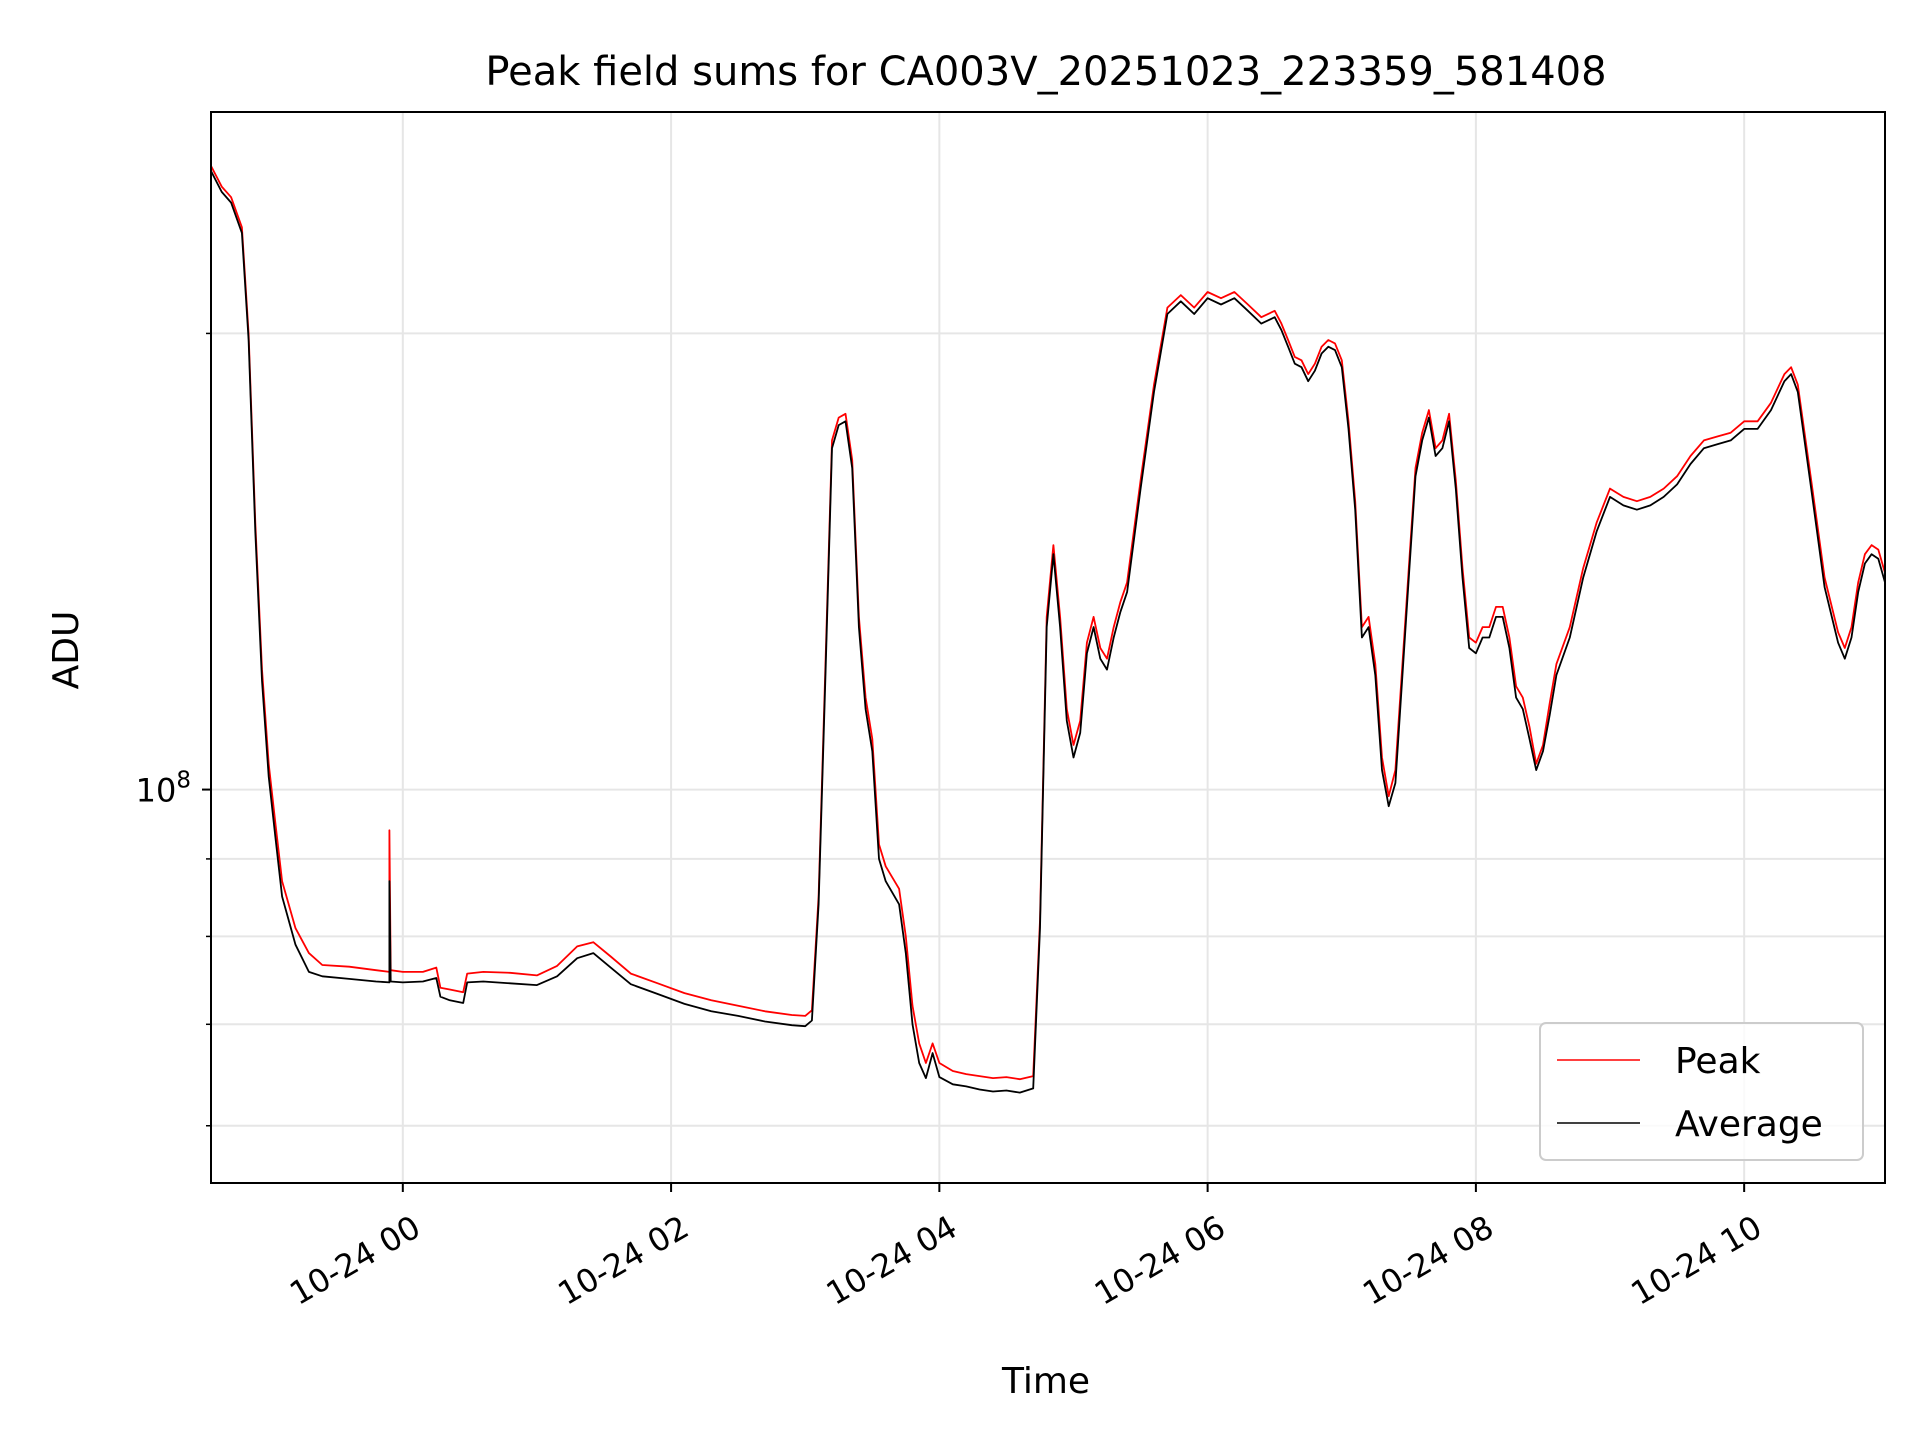  Describe the element at coordinates (1749, 1124) in the screenshot. I see `legend-label-average: Average` at that location.